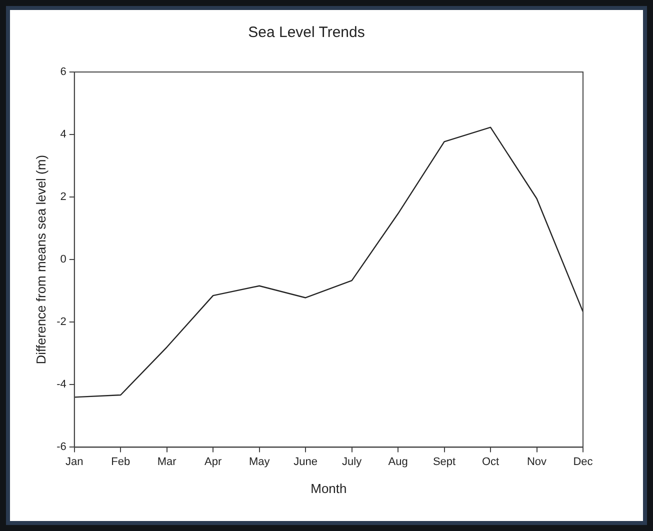  I want to click on y-tick-label: 0, so click(63, 260).